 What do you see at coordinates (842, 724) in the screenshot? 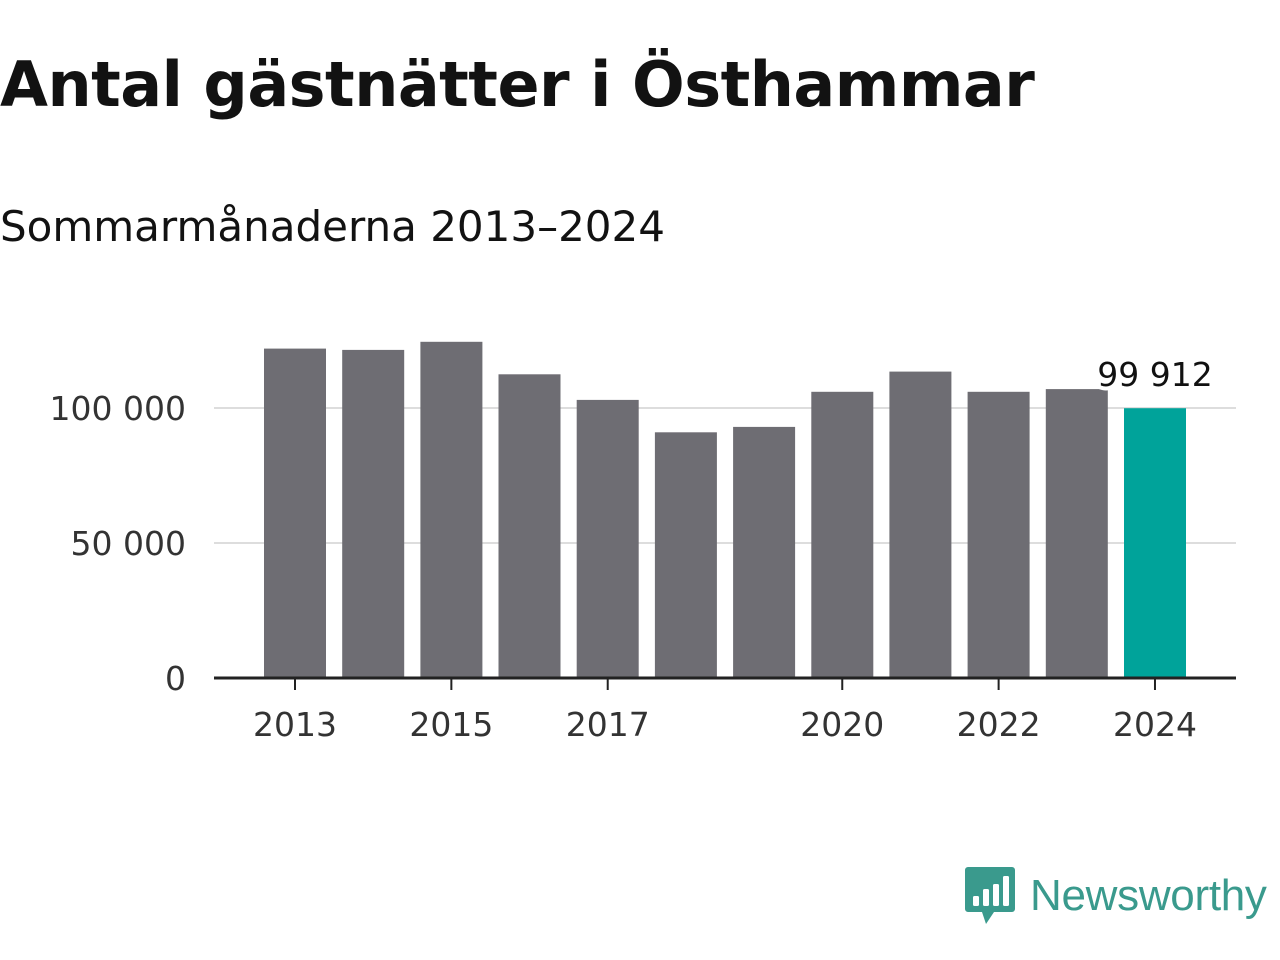
I see `x-tick-label: 2020` at bounding box center [842, 724].